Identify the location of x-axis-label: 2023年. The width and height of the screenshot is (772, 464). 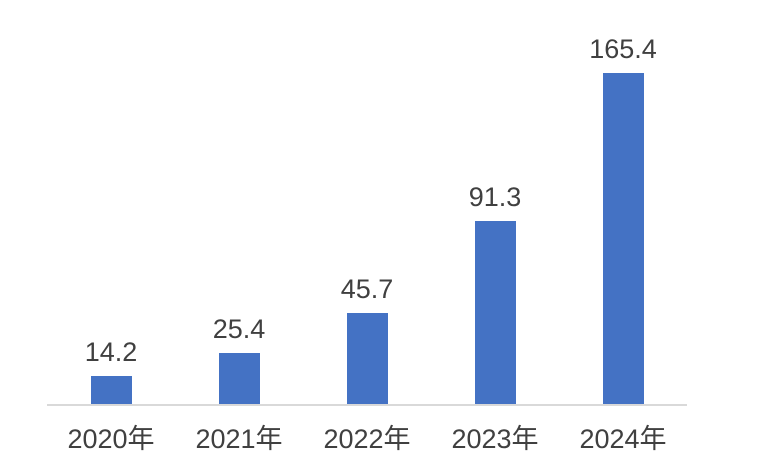
(495, 439).